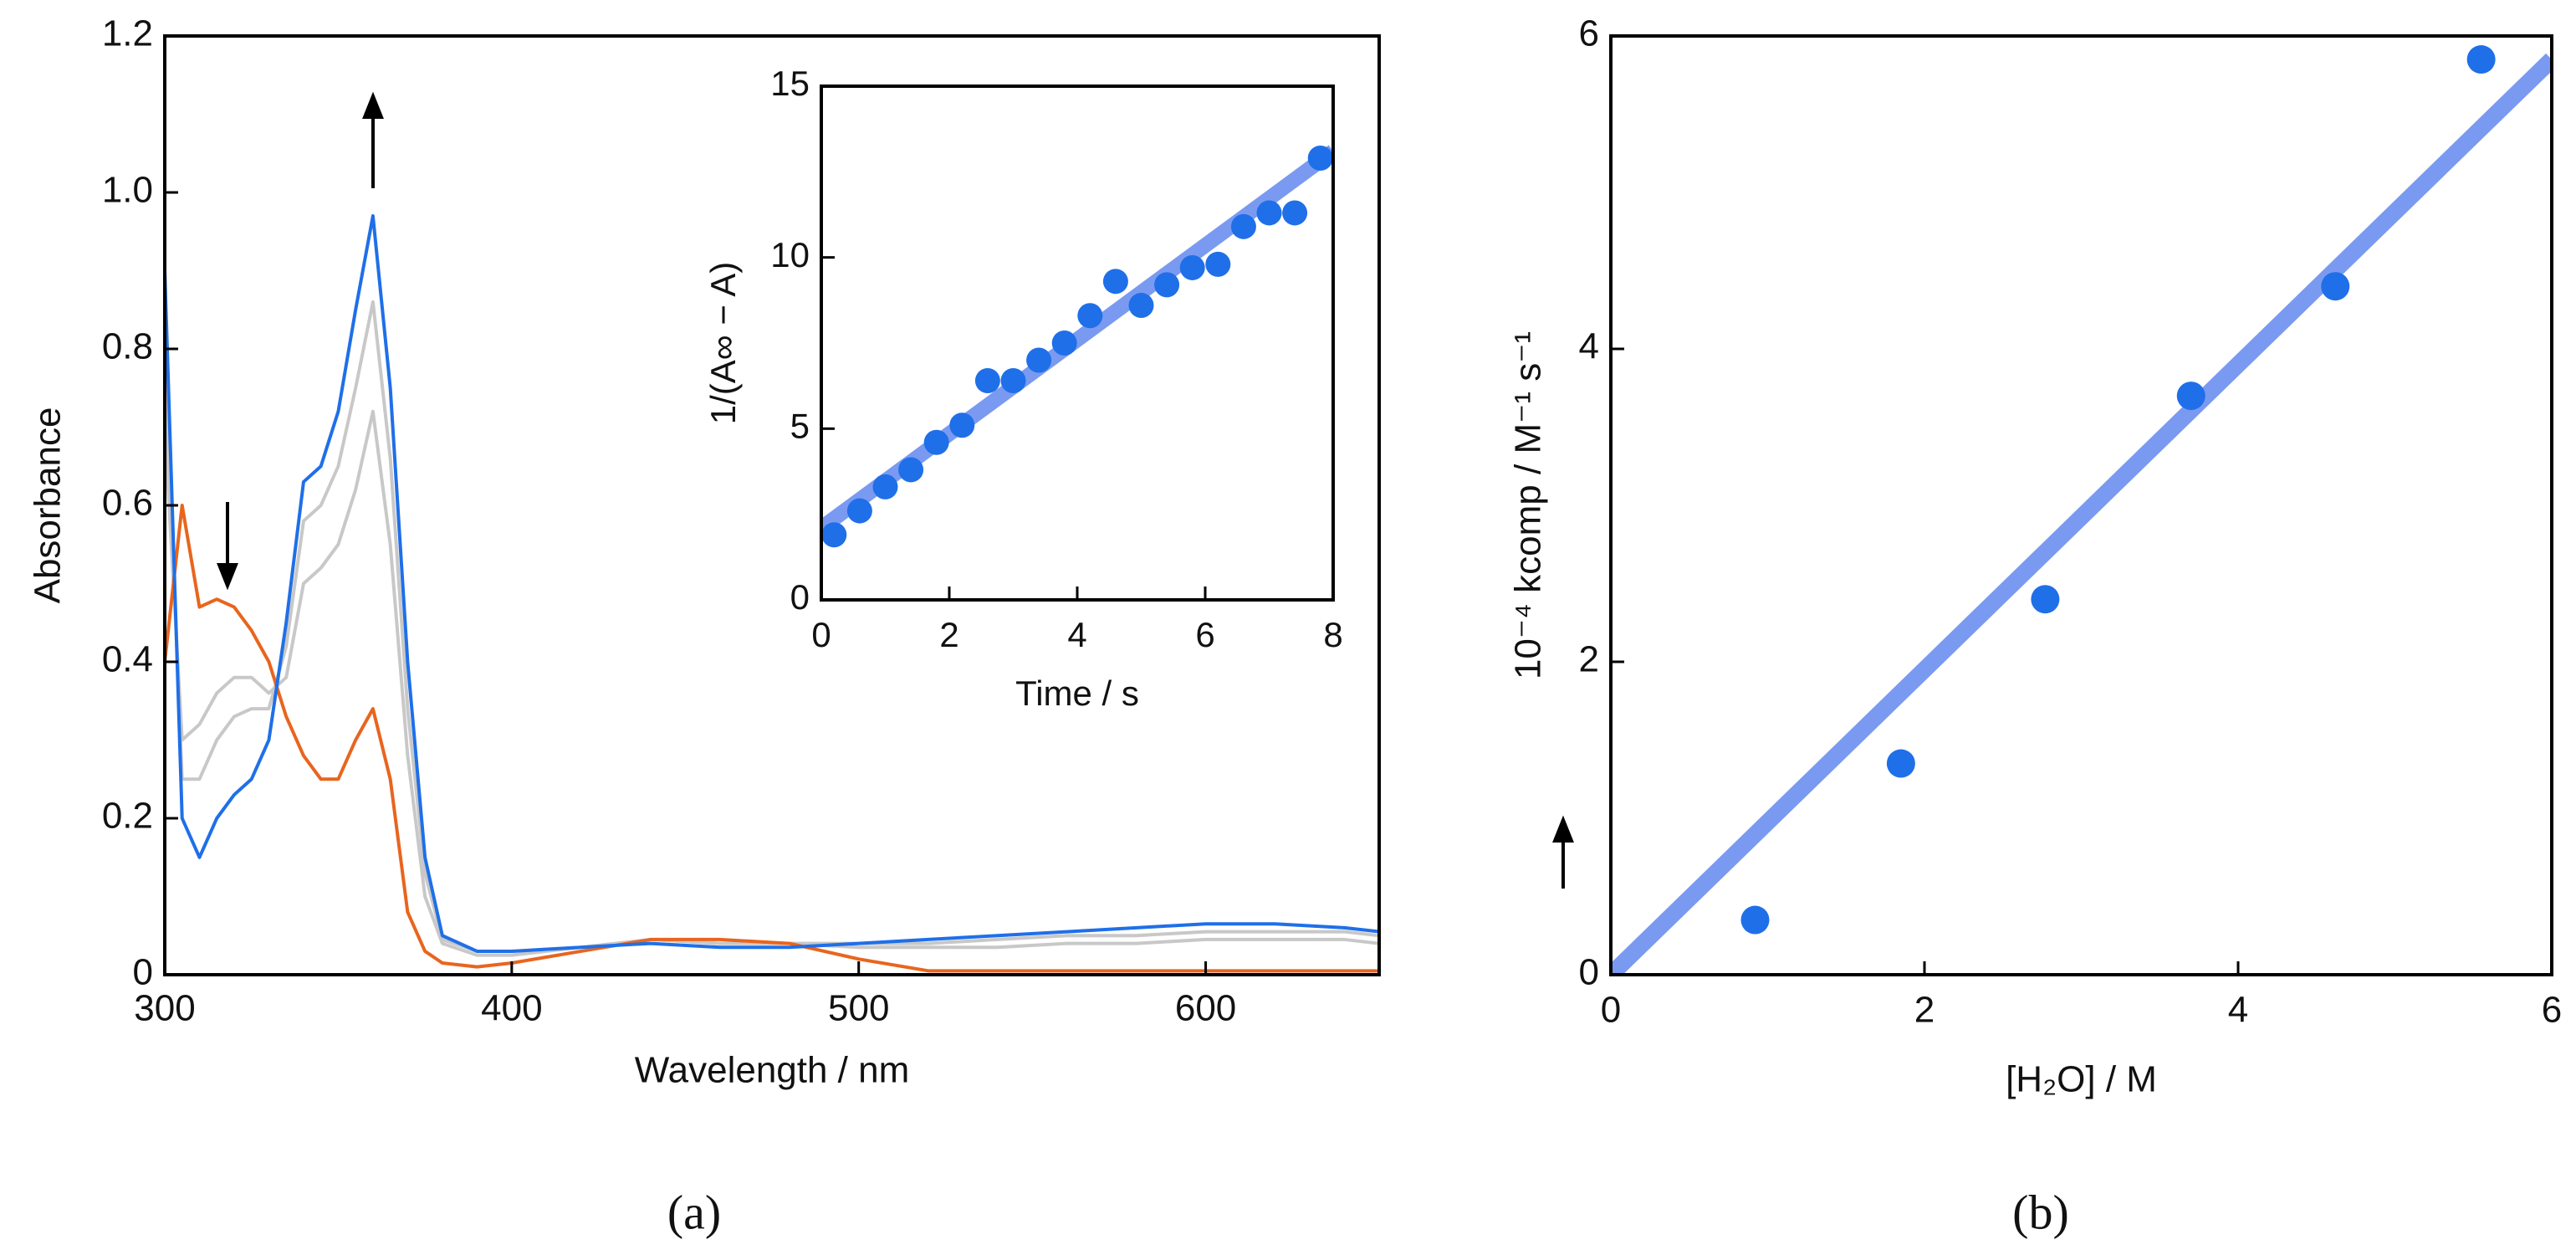 The image size is (2576, 1255). Describe the element at coordinates (1589, 33) in the screenshot. I see `y-tick-label: 6` at that location.